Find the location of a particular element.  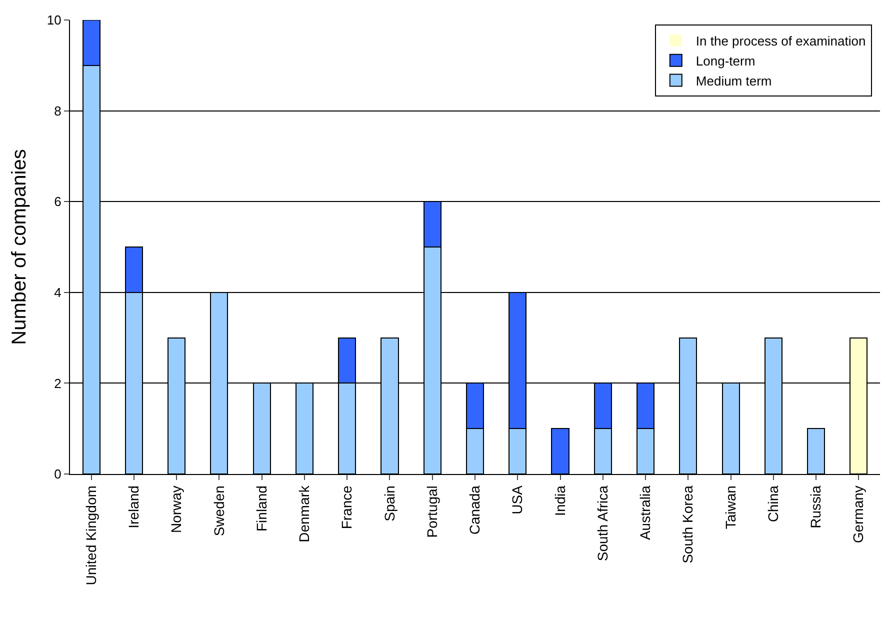

x-tick-label: Ireland is located at coordinates (134, 507).